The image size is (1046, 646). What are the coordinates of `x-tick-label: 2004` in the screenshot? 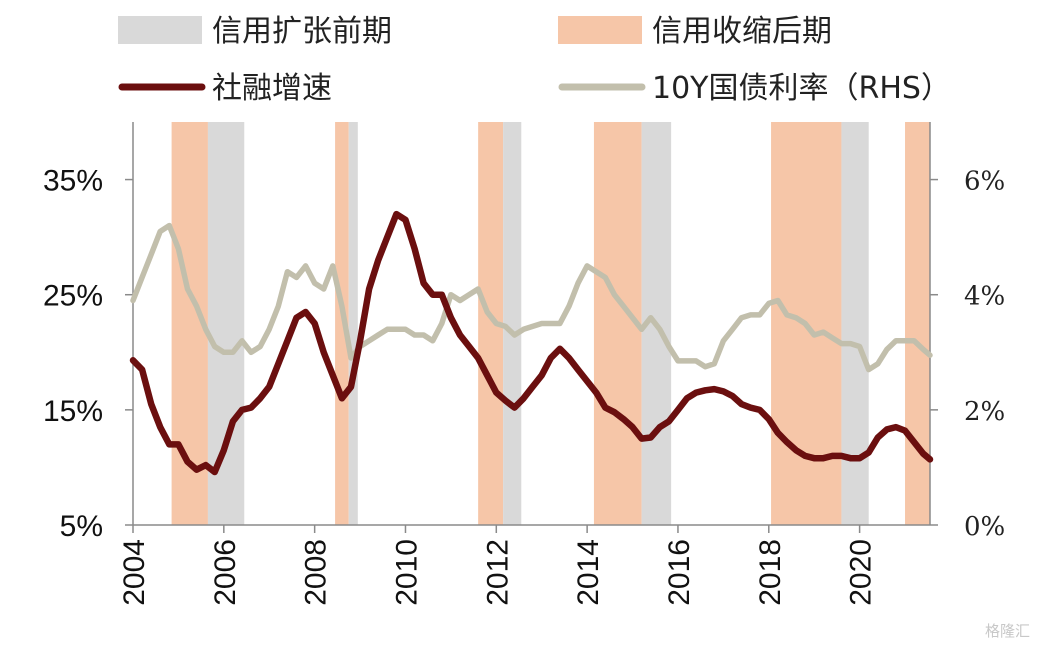 It's located at (134, 572).